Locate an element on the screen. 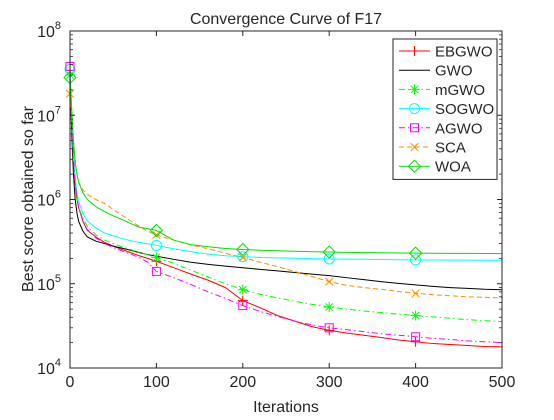 The image size is (554, 420). legend-label-ebgwo: EBGWO is located at coordinates (464, 52).